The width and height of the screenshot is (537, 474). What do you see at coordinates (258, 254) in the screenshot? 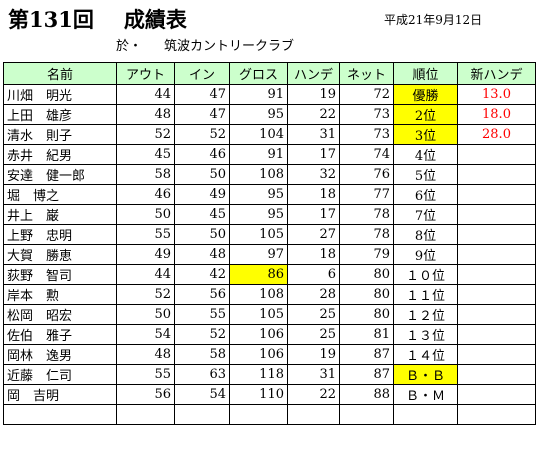
I see `cell-gross: 97` at bounding box center [258, 254].